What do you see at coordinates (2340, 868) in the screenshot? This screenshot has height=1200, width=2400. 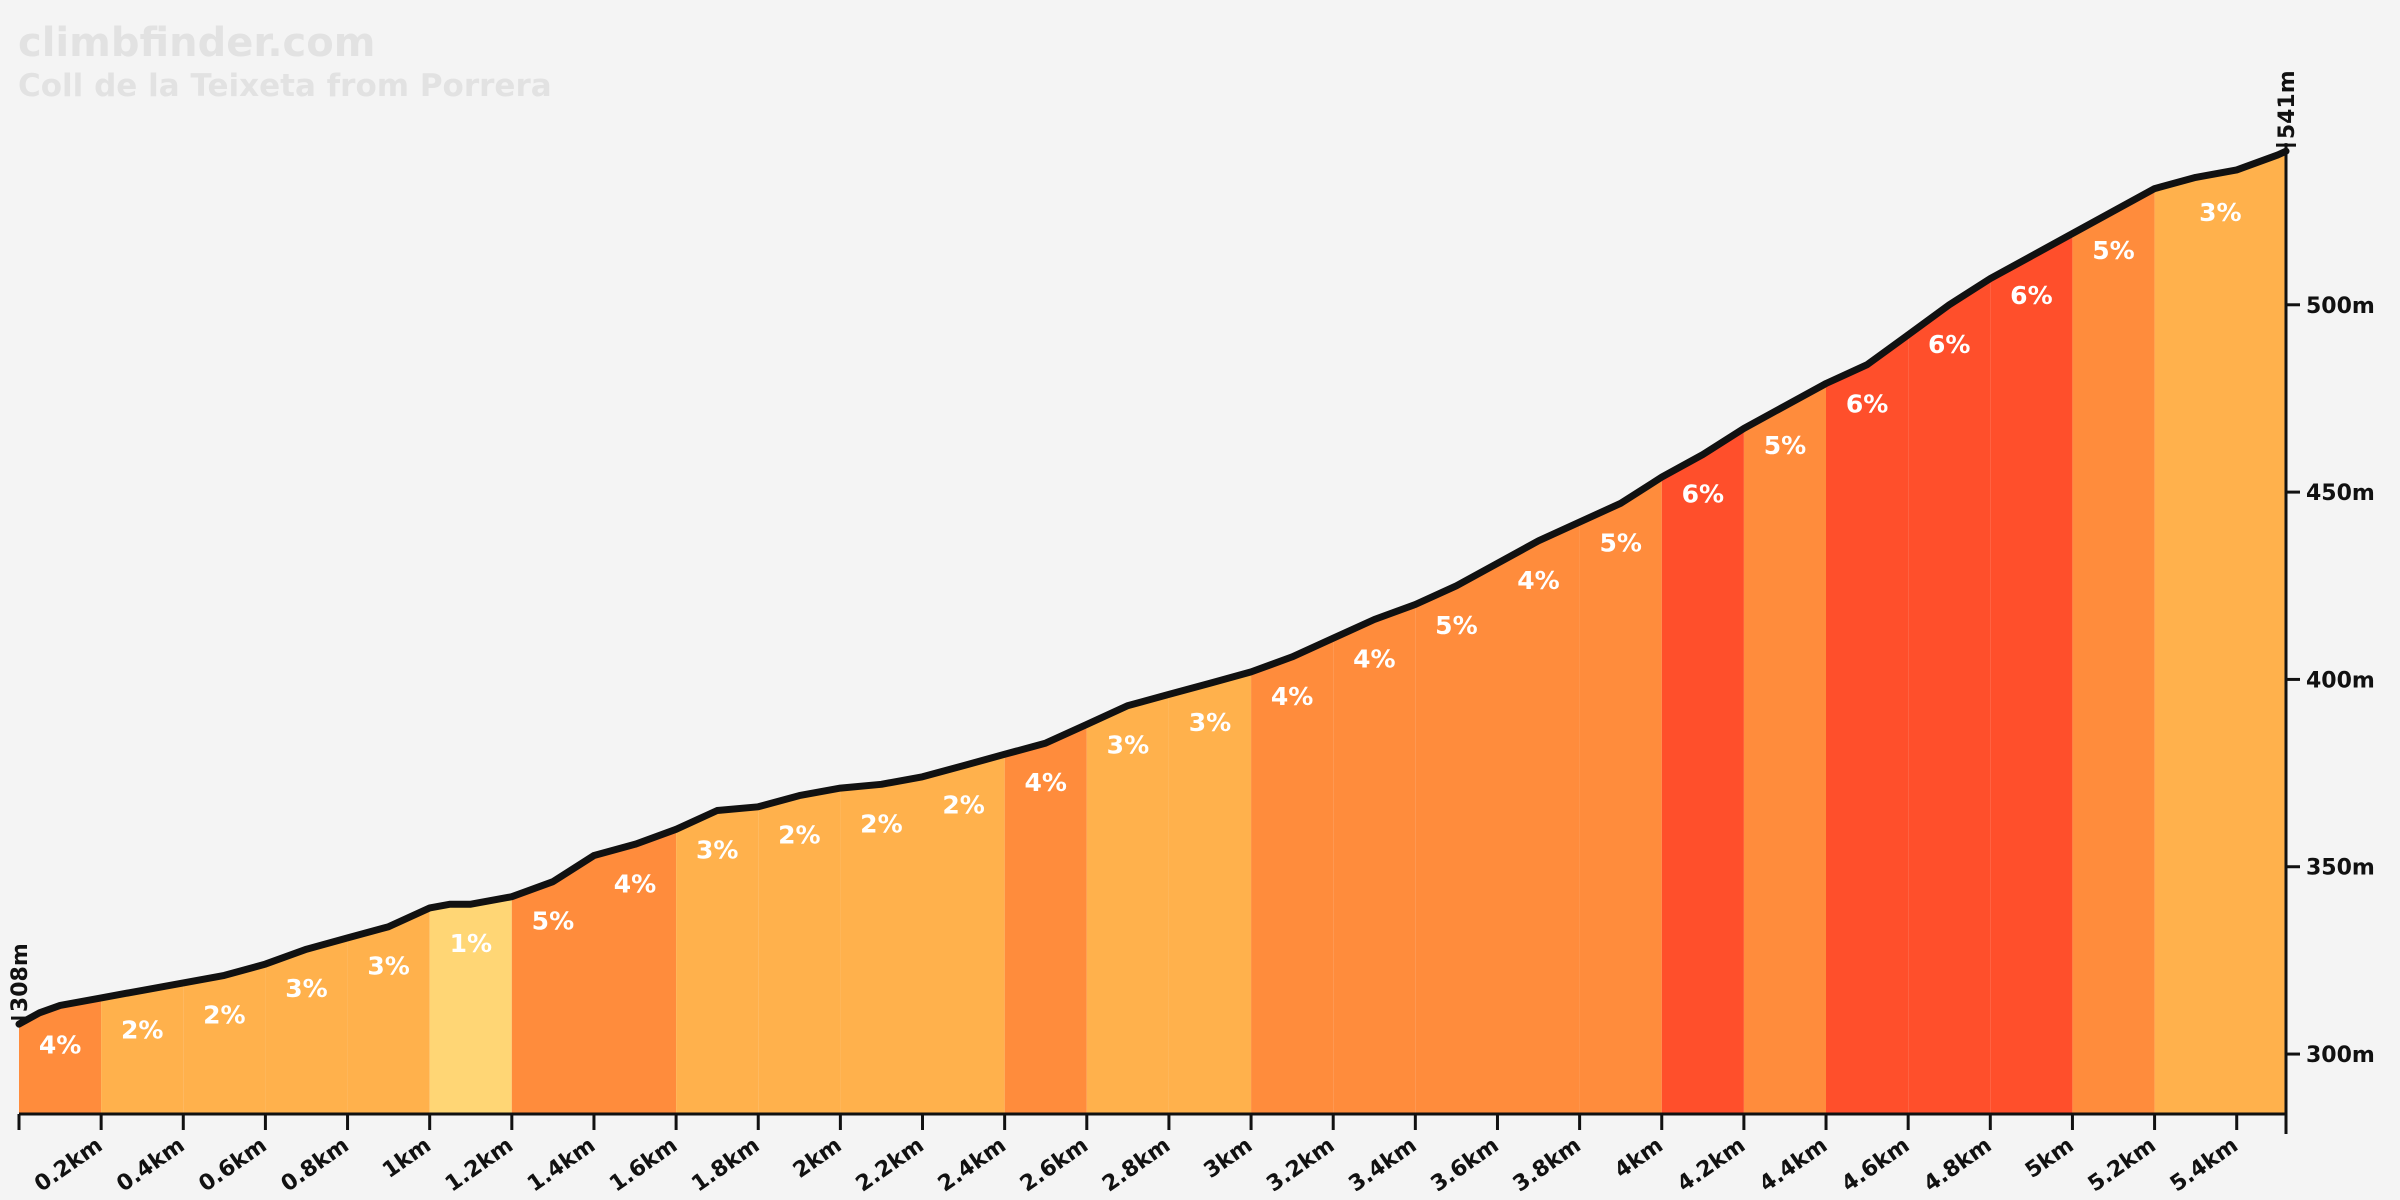 I see `y-tick-label: 350m` at bounding box center [2340, 868].